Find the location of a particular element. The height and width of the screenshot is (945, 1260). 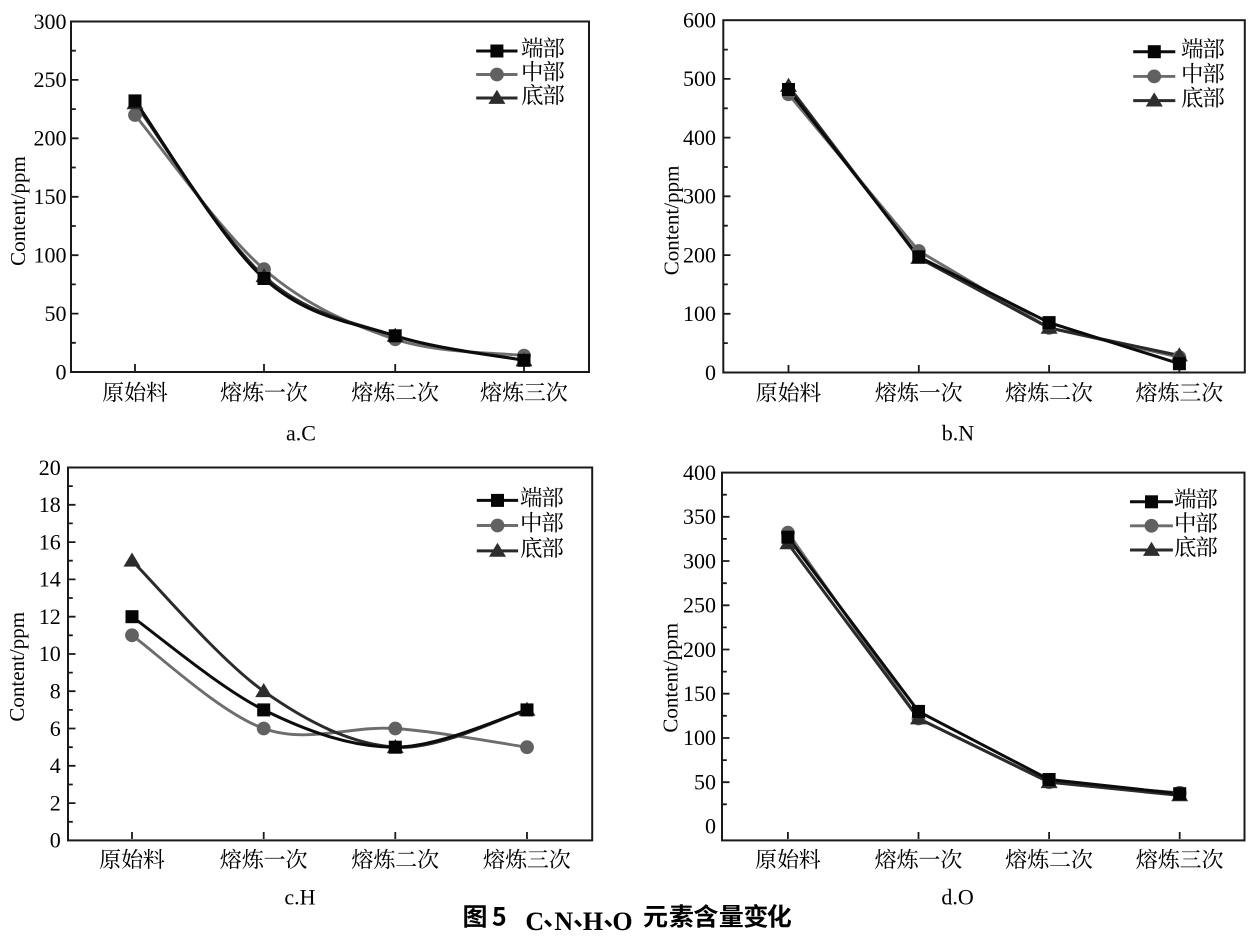

svg-text: 20 is located at coordinates (50, 467).